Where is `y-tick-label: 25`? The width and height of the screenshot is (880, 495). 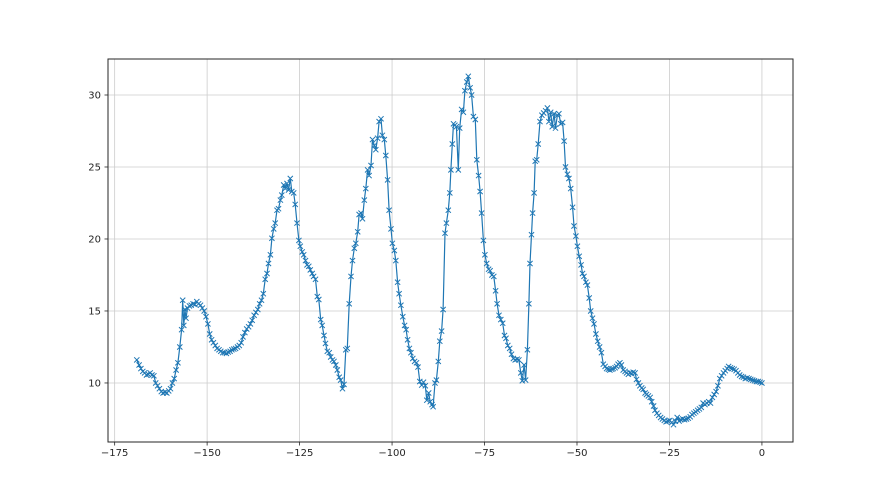
y-tick-label: 25 is located at coordinates (94, 167).